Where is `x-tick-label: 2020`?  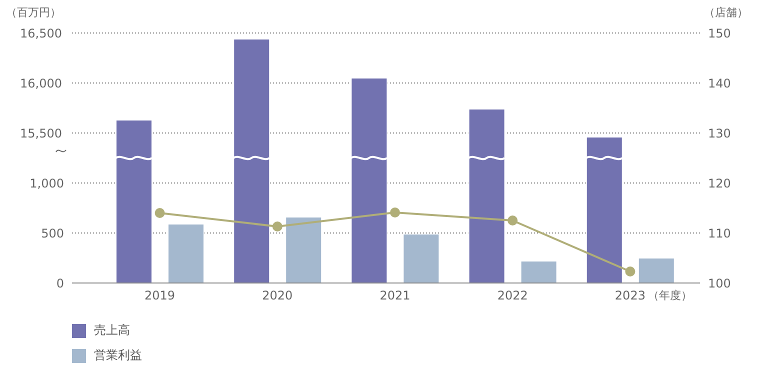
x-tick-label: 2020 is located at coordinates (277, 295).